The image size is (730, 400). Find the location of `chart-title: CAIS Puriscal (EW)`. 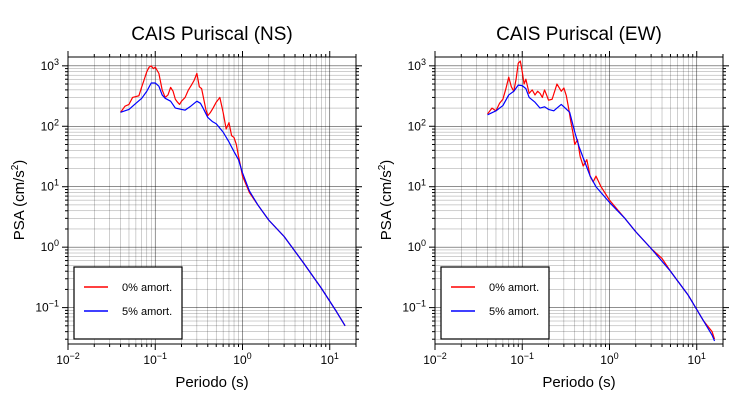

chart-title: CAIS Puriscal (EW) is located at coordinates (579, 34).